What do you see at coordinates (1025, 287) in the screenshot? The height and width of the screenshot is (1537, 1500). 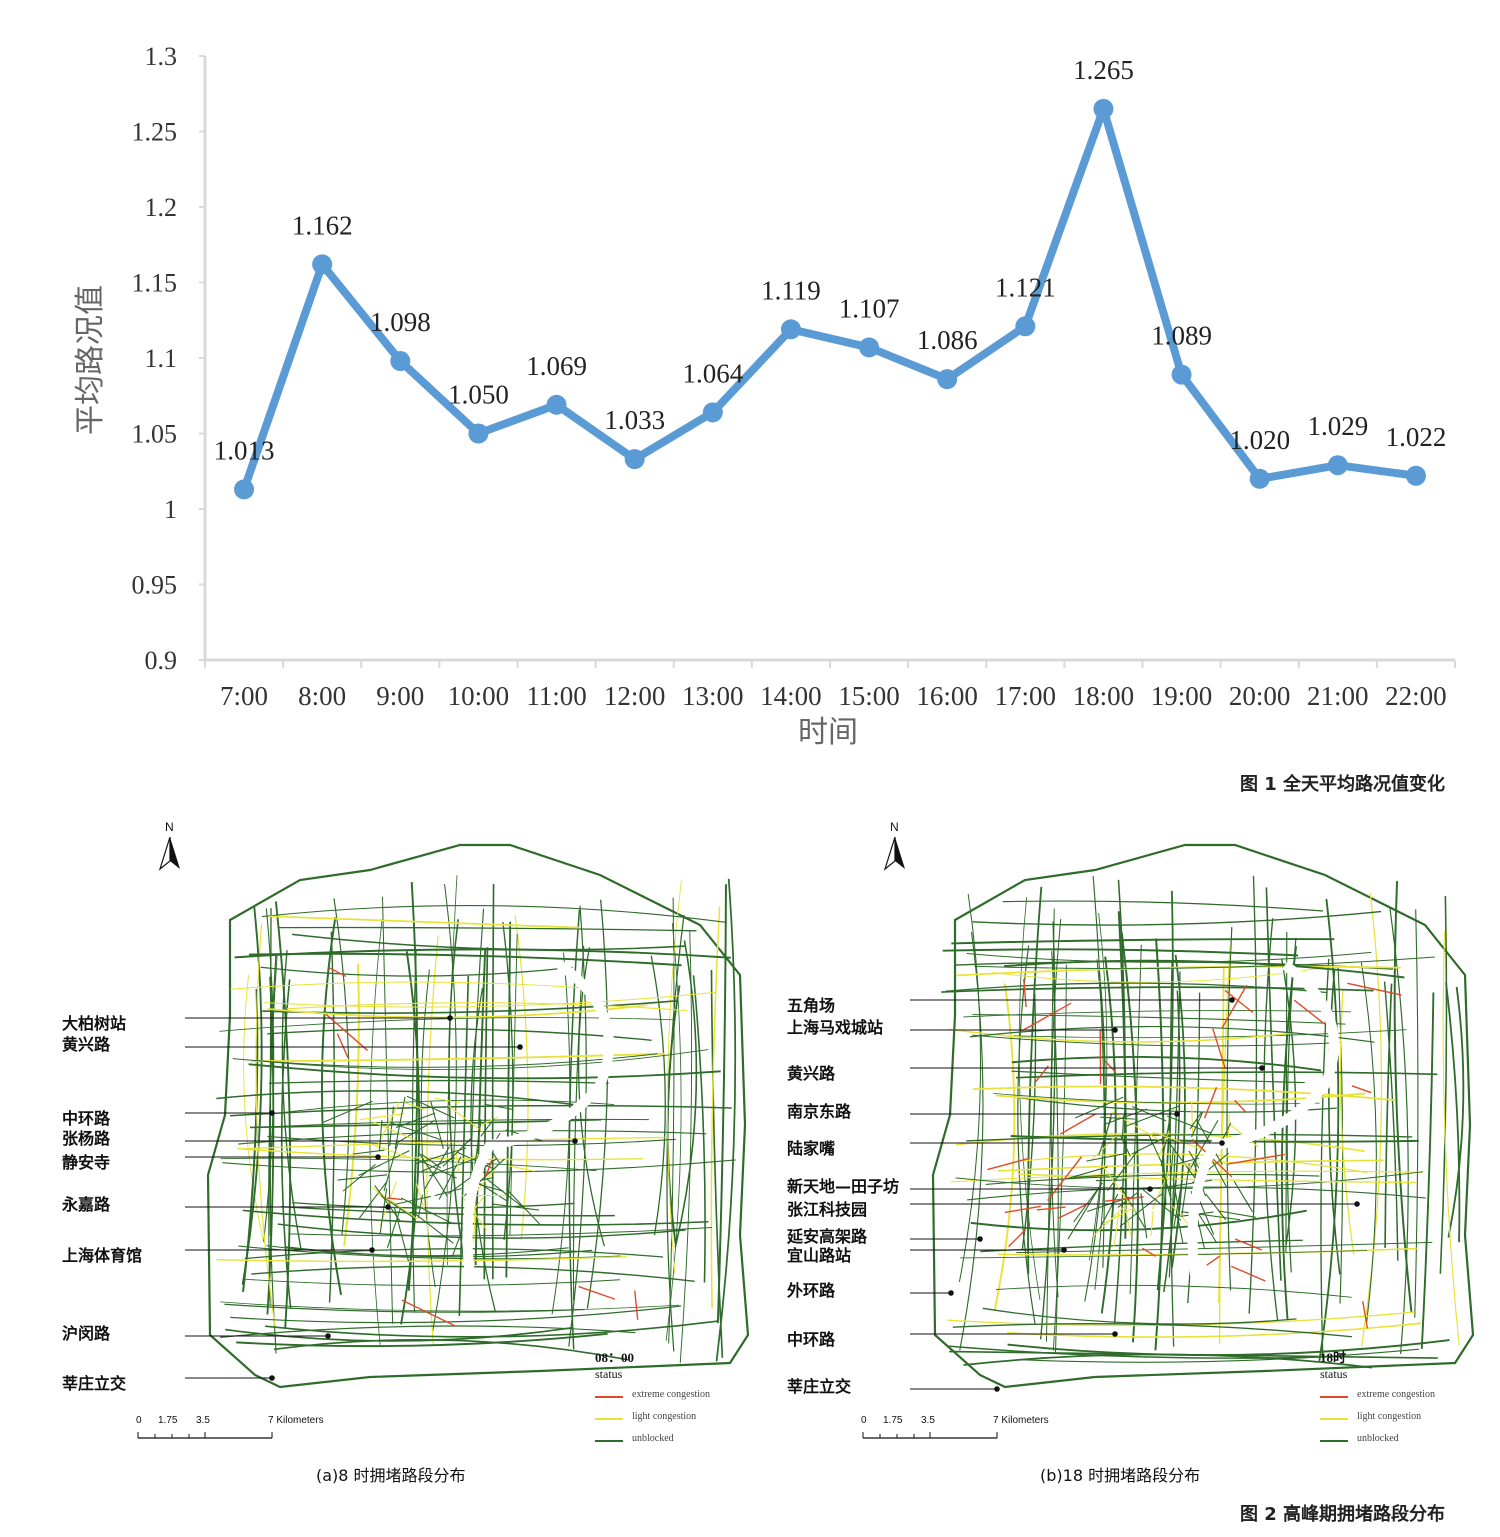 I see `data-label: 1.121` at bounding box center [1025, 287].